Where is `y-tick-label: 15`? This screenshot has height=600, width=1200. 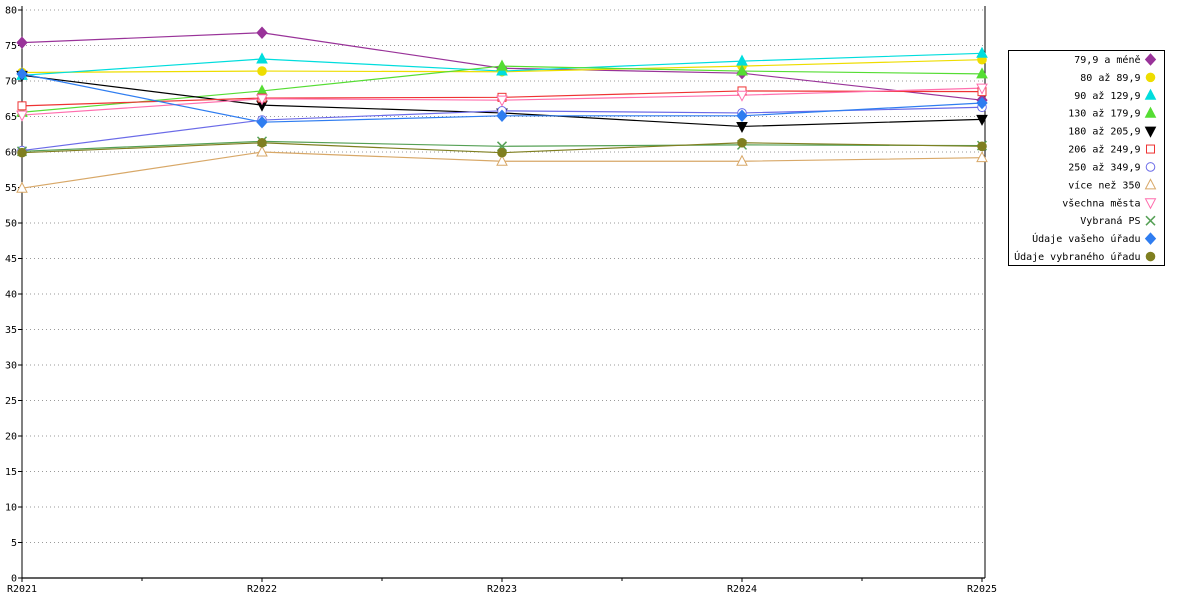
y-tick-label: 15 is located at coordinates (11, 472).